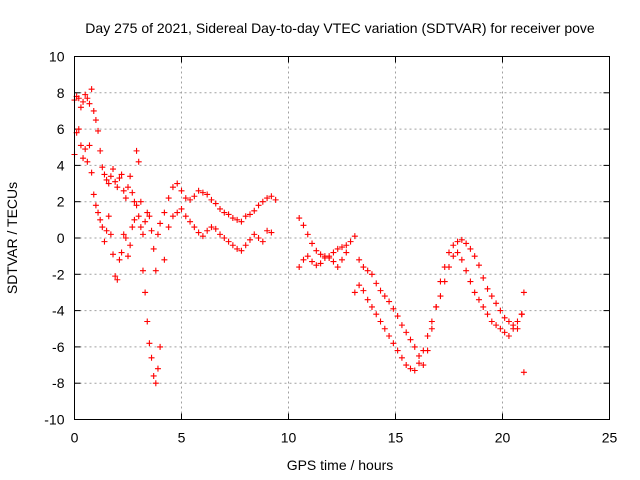 Image resolution: width=640 pixels, height=480 pixels. Describe the element at coordinates (58, 383) in the screenshot. I see `y-tick-label: -8` at that location.